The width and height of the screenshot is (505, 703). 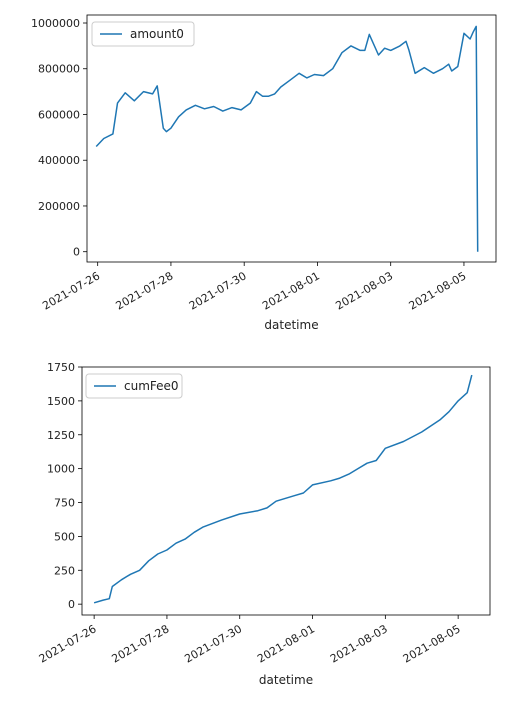 I want to click on y-tick-label: 200000, so click(x=59, y=206).